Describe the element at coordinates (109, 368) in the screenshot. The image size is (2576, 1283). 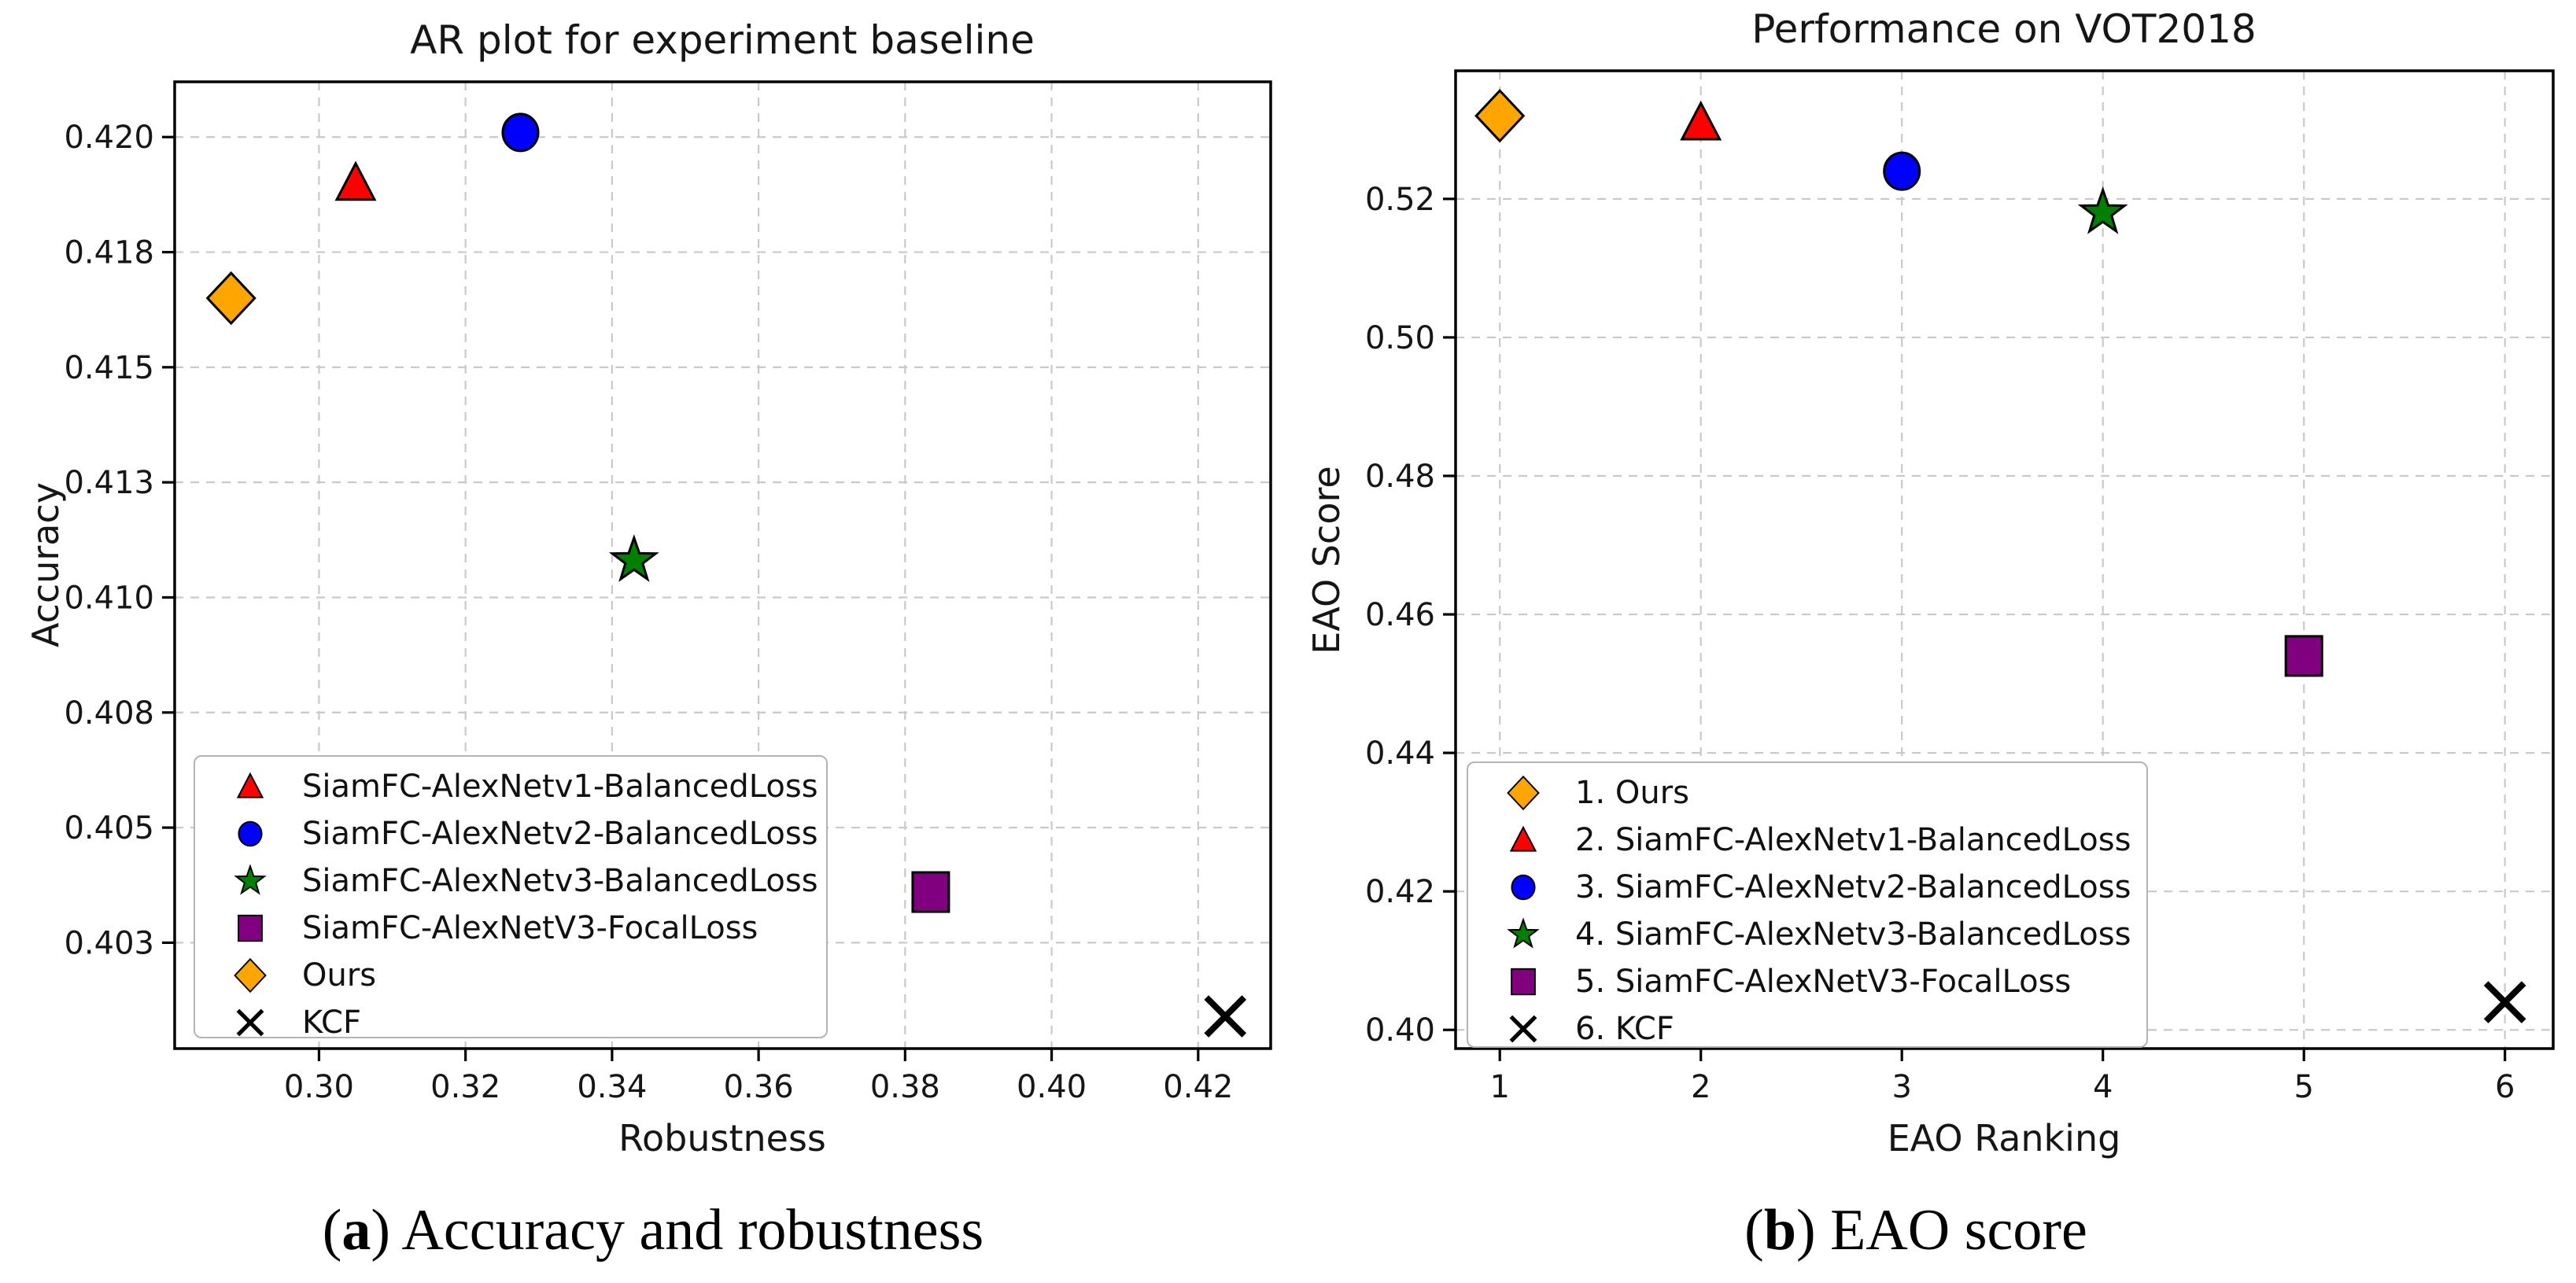
I see `y-tick-label: 0.415` at that location.